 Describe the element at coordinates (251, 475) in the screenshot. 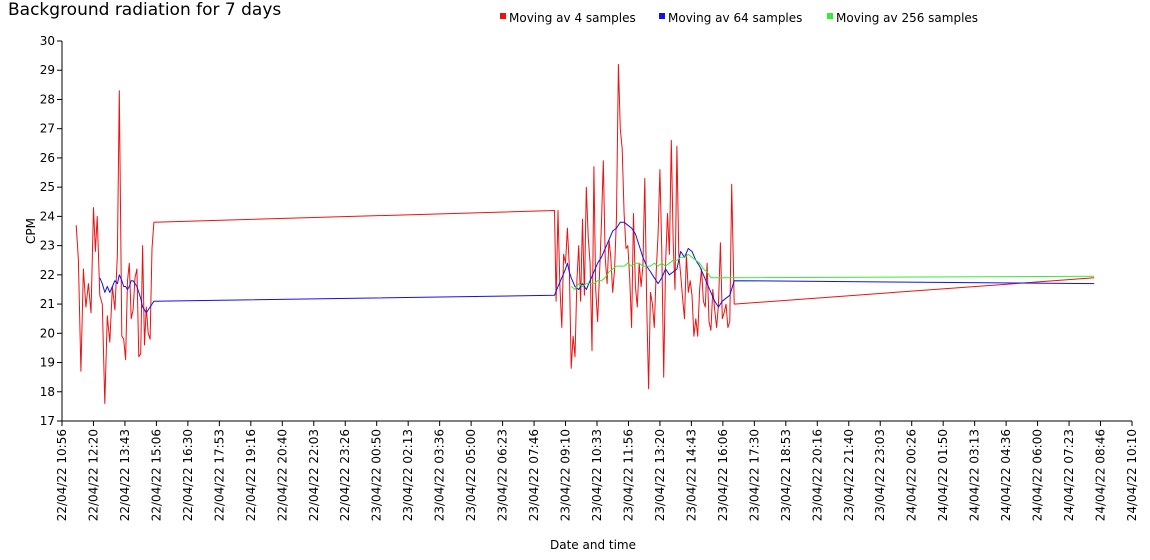

I see `x-tick-label: 22/04/22 19:16` at that location.